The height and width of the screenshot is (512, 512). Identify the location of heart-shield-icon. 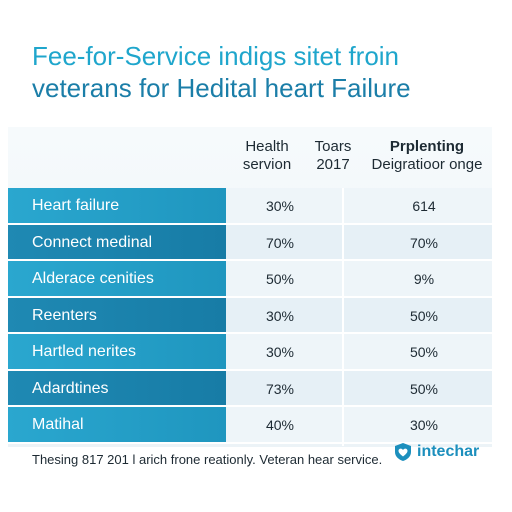
(403, 452).